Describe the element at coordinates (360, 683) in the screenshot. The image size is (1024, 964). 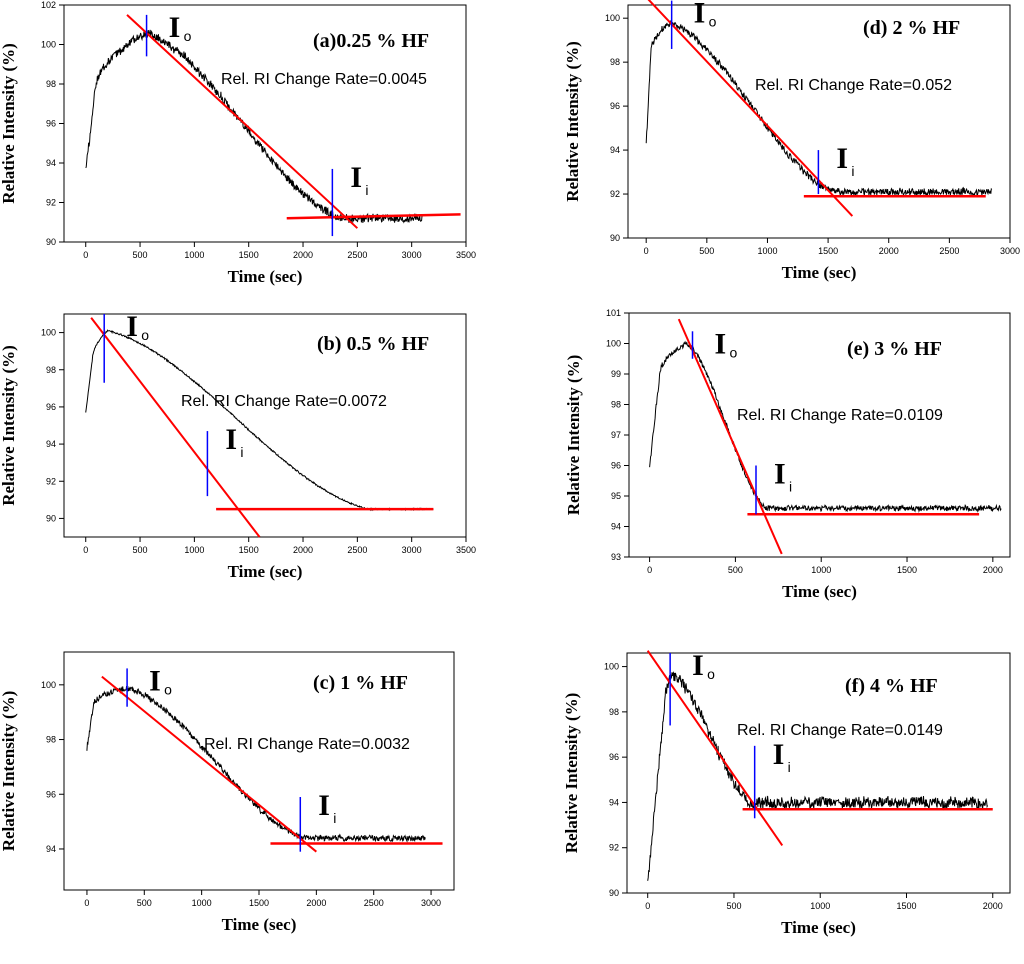
I see `panel-title: (c) 1 % HF` at that location.